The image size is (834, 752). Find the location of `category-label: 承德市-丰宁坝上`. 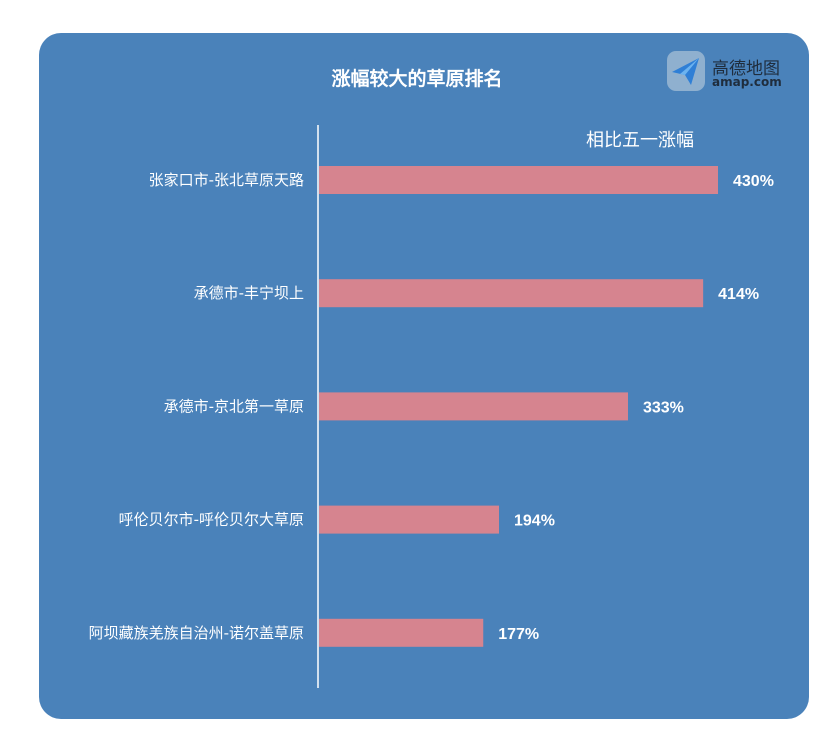

category-label: 承德市-丰宁坝上 is located at coordinates (249, 293).